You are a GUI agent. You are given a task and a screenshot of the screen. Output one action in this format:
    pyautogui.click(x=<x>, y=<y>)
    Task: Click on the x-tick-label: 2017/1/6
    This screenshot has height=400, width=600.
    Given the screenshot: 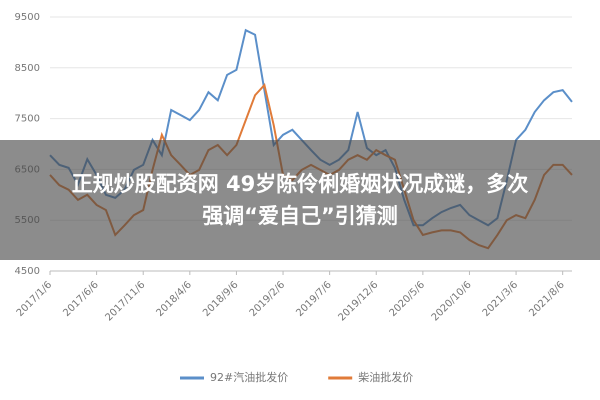 What is the action you would take?
    pyautogui.click(x=35, y=299)
    